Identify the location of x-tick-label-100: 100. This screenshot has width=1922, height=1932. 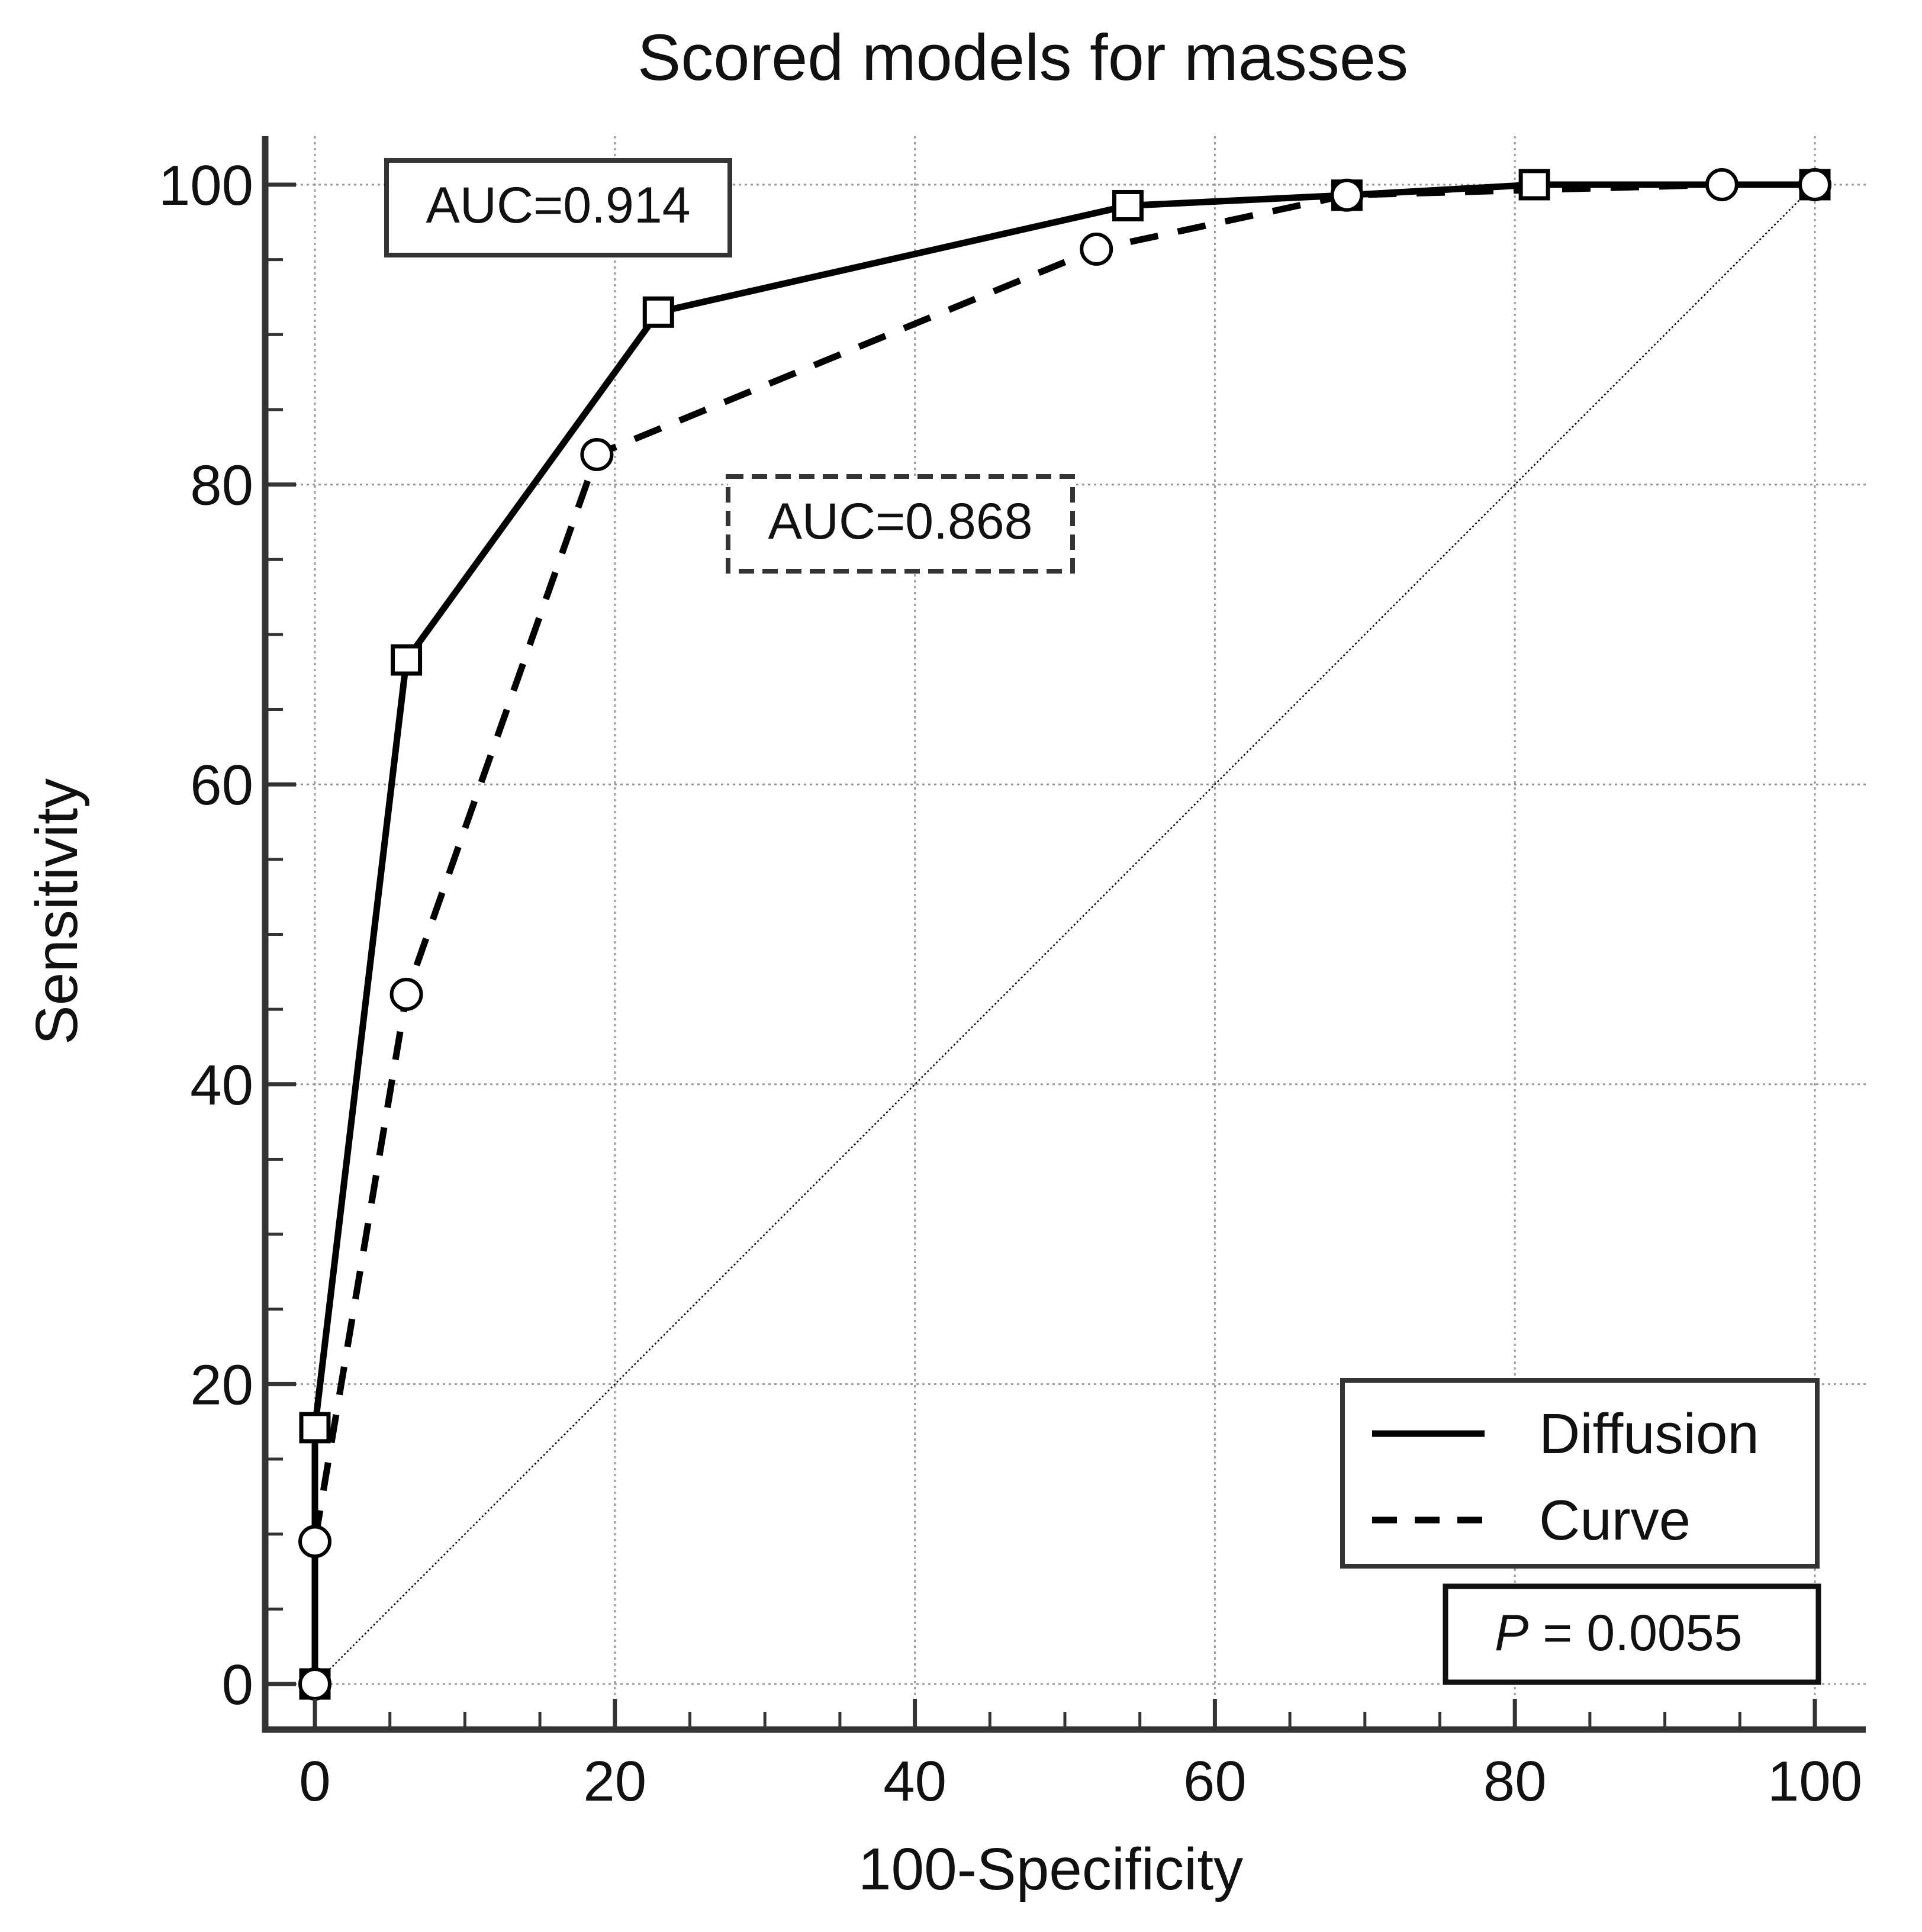
(1815, 1782).